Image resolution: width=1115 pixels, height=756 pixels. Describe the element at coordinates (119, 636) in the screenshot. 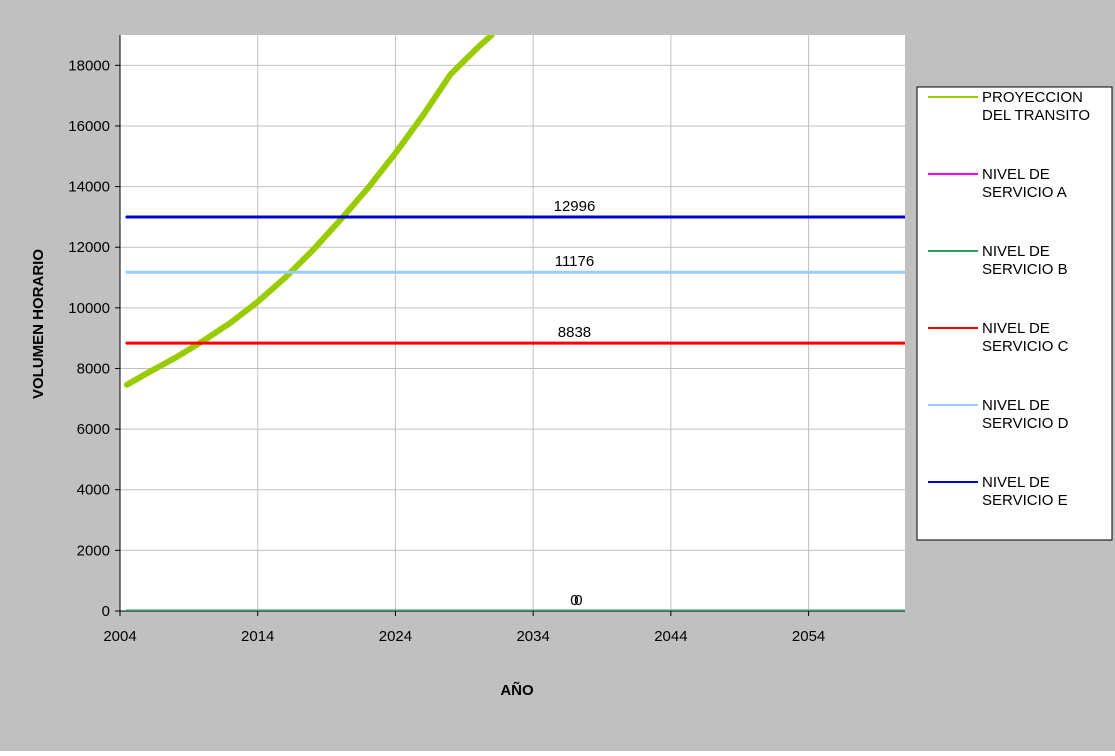

I see `x-tick-label: 2004` at that location.